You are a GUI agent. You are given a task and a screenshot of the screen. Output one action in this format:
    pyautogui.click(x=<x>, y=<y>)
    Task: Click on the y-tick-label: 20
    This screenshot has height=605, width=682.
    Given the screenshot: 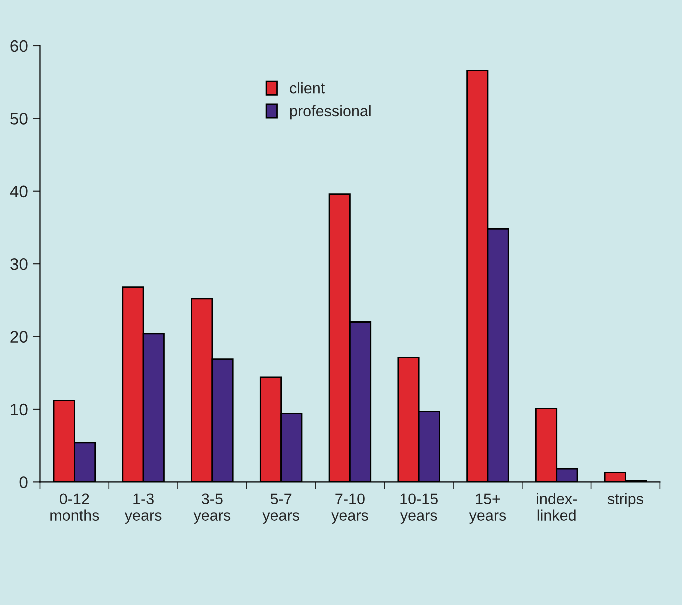 What is the action you would take?
    pyautogui.click(x=19, y=337)
    